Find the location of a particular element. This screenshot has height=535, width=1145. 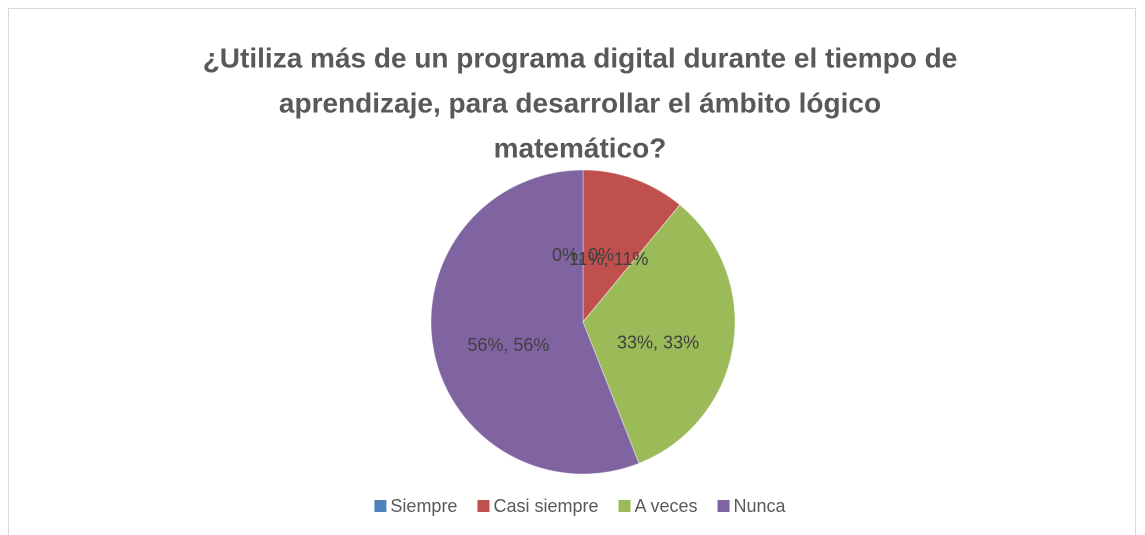

legend-label: A veces is located at coordinates (665, 506).